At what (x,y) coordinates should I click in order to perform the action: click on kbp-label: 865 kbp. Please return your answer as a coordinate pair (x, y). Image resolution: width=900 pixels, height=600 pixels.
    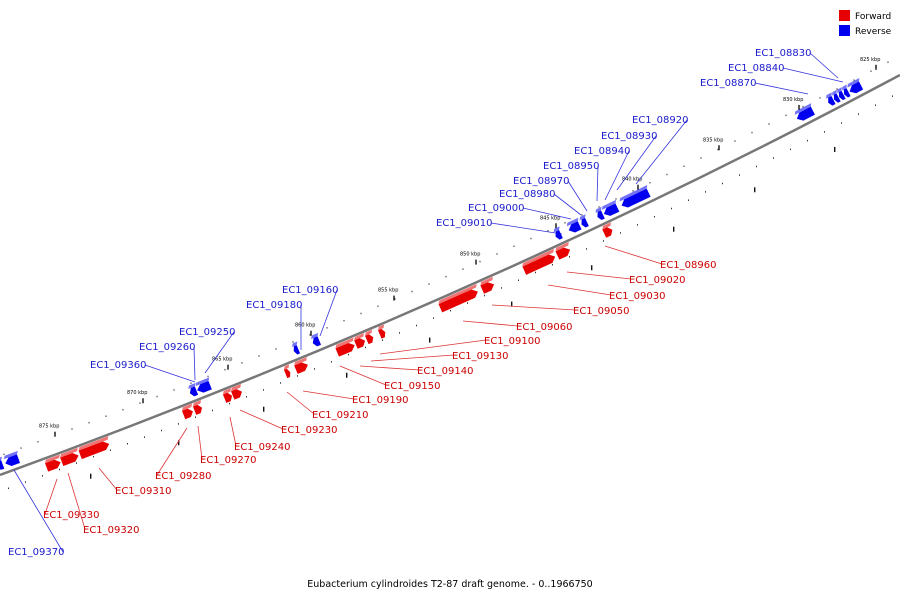
    Looking at the image, I should click on (222, 360).